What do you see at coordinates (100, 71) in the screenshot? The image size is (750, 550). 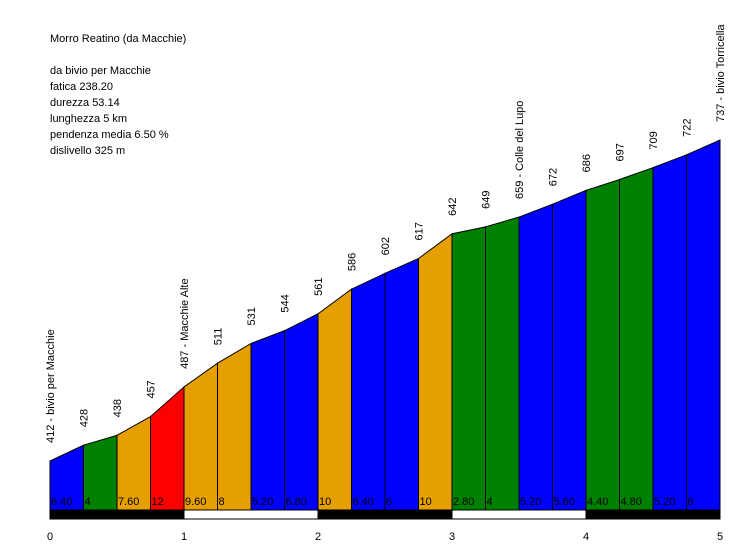 I see `climb-start: da bivio per Macchie` at bounding box center [100, 71].